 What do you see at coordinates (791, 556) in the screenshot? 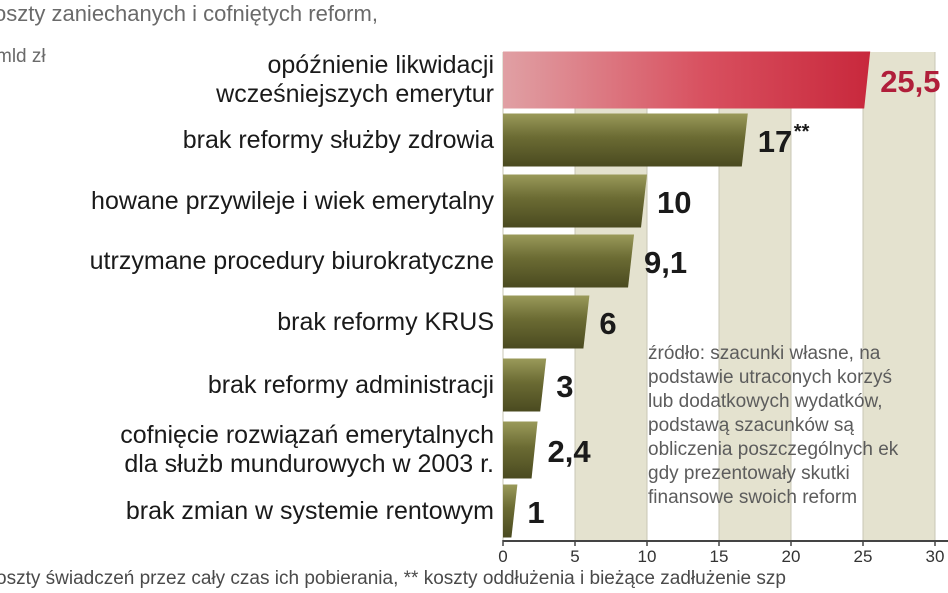
I see `x-tick-label: 20` at bounding box center [791, 556].